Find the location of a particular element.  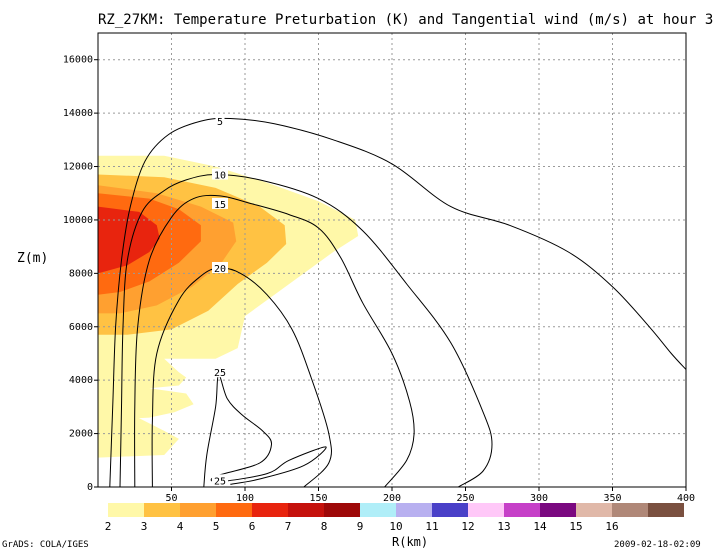

y-tick-label-12000: 12000 is located at coordinates (78, 167).